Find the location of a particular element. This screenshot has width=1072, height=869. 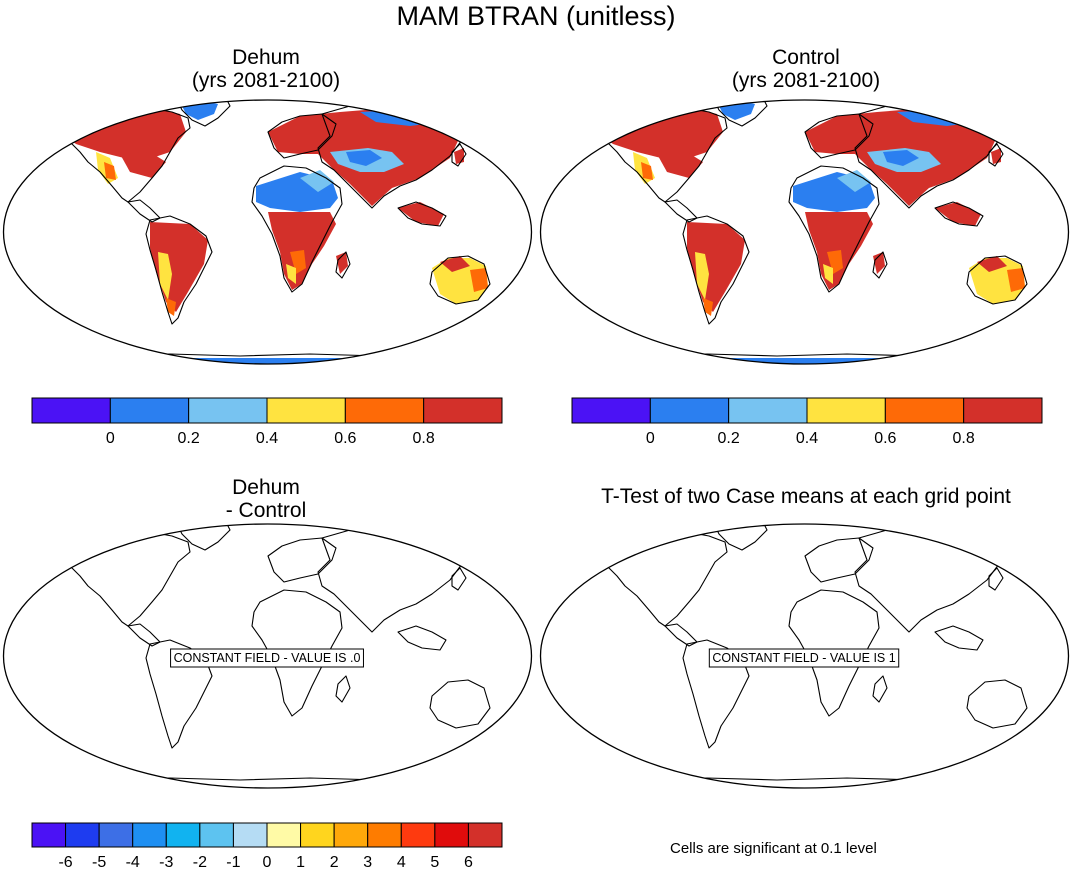

colorbar-dehum: 0 0.2 0.4 0.6 0.8 is located at coordinates (267, 422).